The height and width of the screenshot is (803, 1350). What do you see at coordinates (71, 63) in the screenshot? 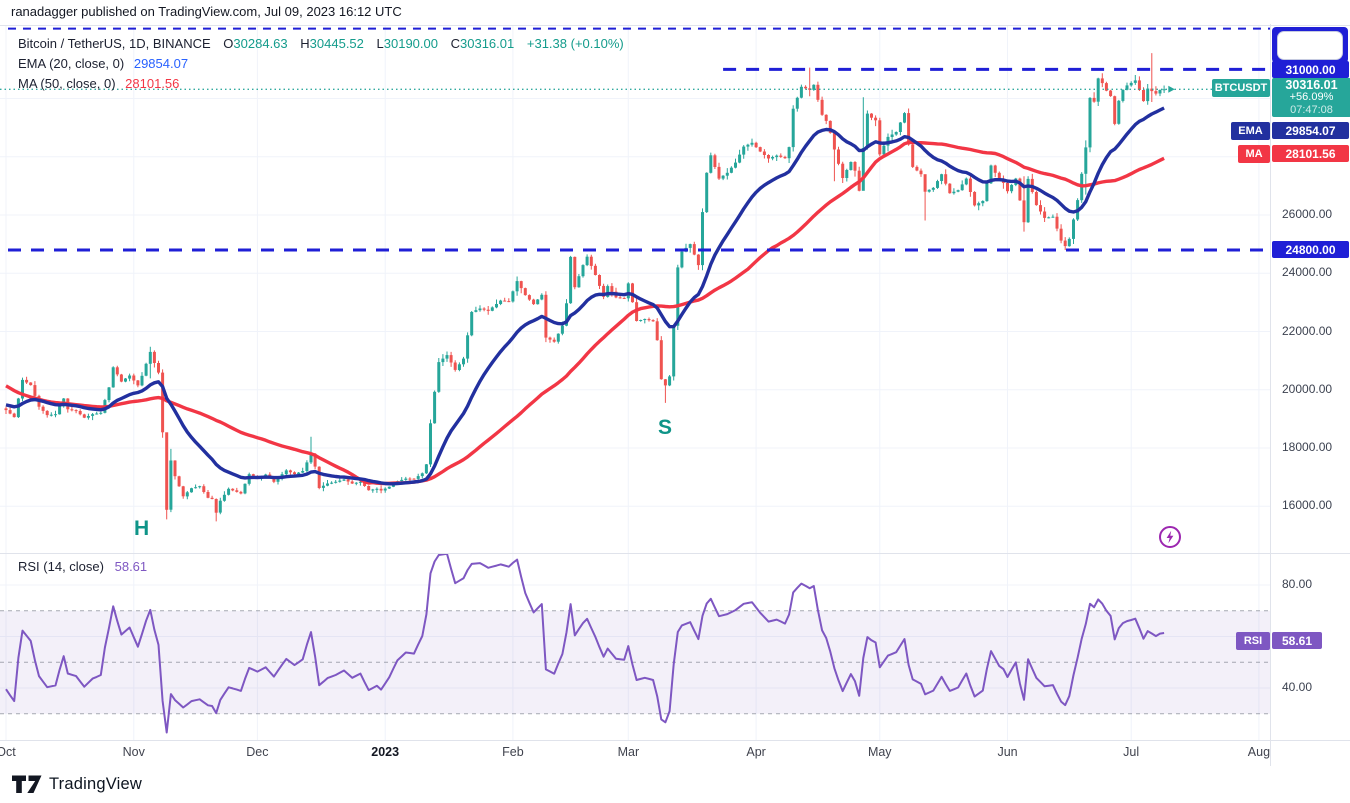
I see `ema-legend-label: EMA (20, close, 0)` at bounding box center [71, 63].